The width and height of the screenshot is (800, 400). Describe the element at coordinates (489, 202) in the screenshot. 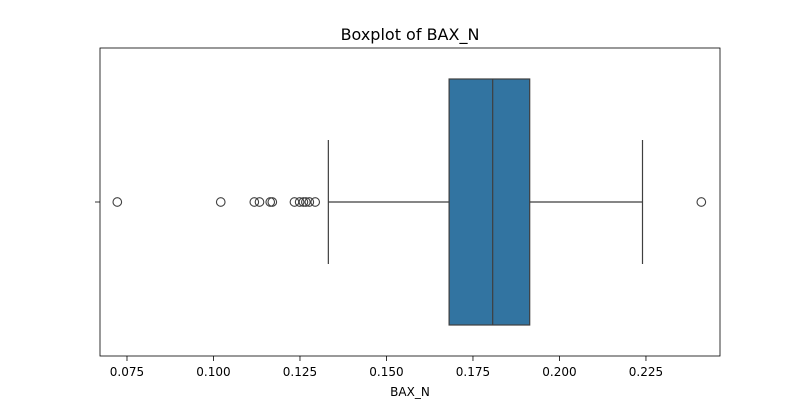

I see `iqr-box` at that location.